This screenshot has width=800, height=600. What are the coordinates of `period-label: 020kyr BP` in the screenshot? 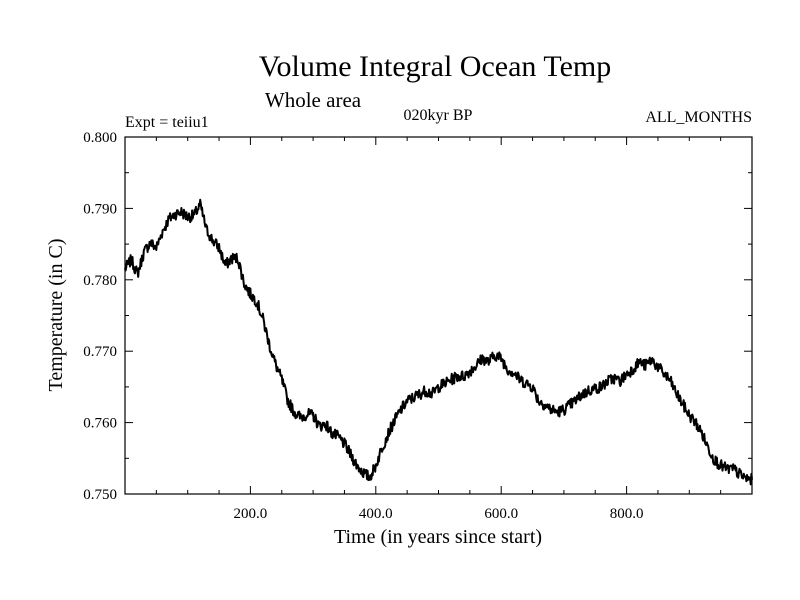 It's located at (438, 115).